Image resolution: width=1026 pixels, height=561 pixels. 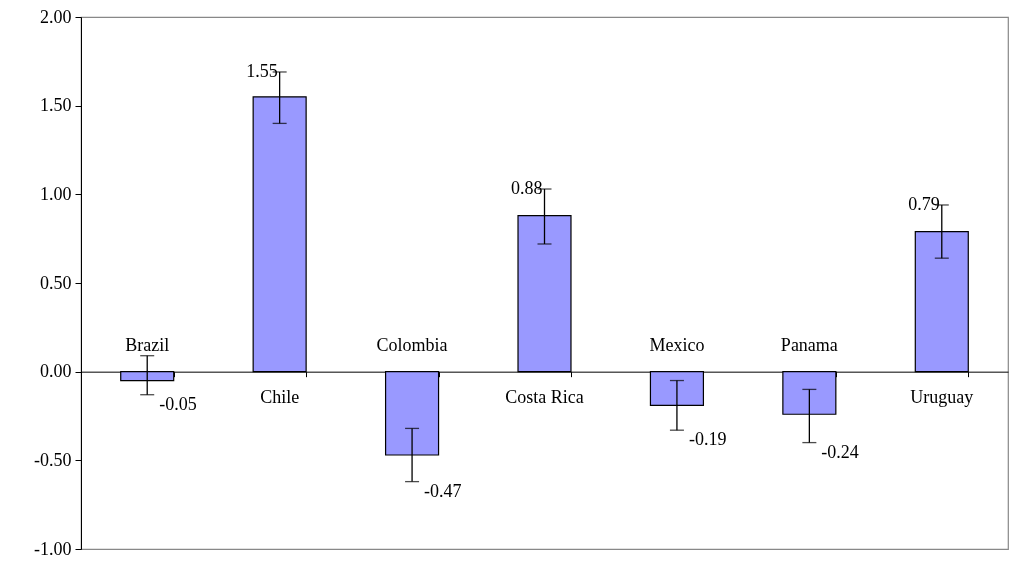 I want to click on x-tick-label: Chile, so click(x=280, y=396).